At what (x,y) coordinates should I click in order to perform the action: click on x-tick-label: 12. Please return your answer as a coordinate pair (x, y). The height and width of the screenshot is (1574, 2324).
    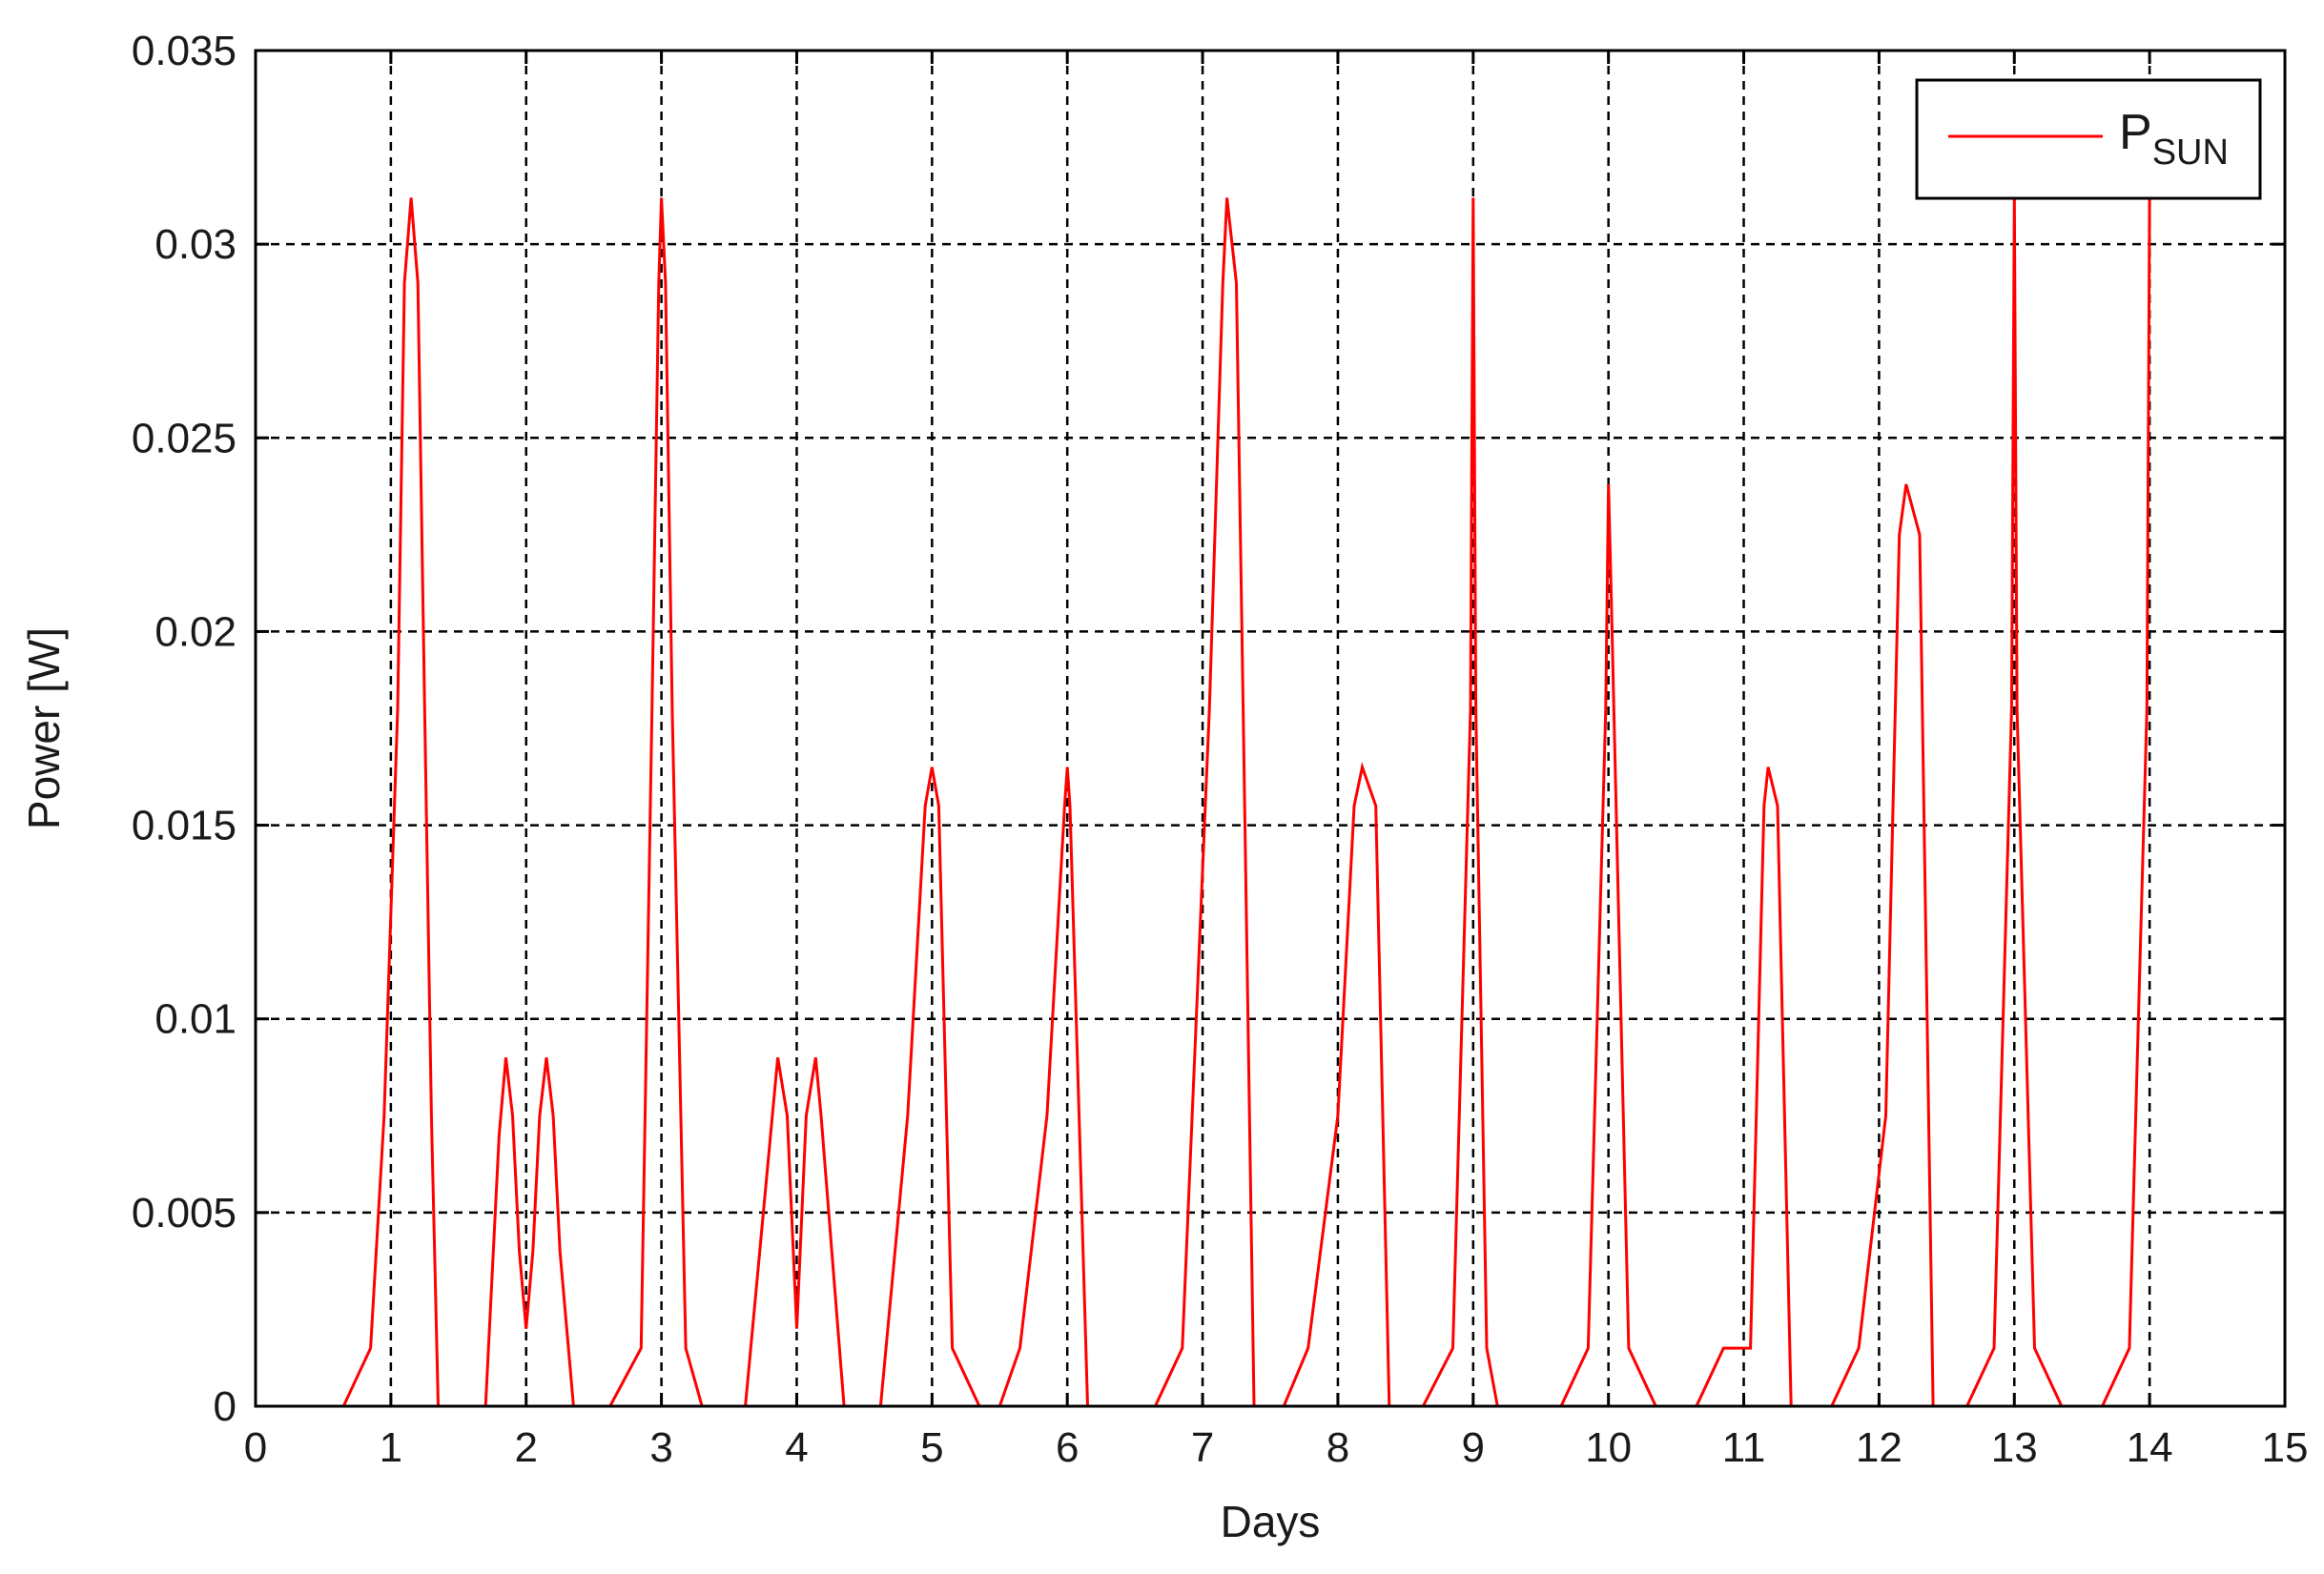
    Looking at the image, I should click on (1879, 1447).